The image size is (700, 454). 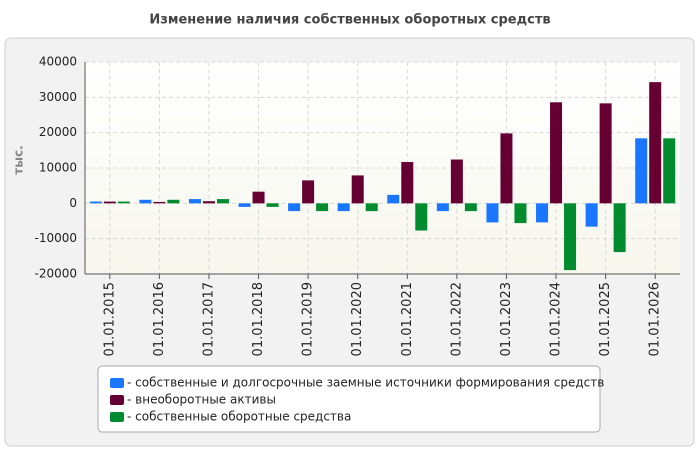 What do you see at coordinates (19, 159) in the screenshot?
I see `y-axis-label: тыс.` at bounding box center [19, 159].